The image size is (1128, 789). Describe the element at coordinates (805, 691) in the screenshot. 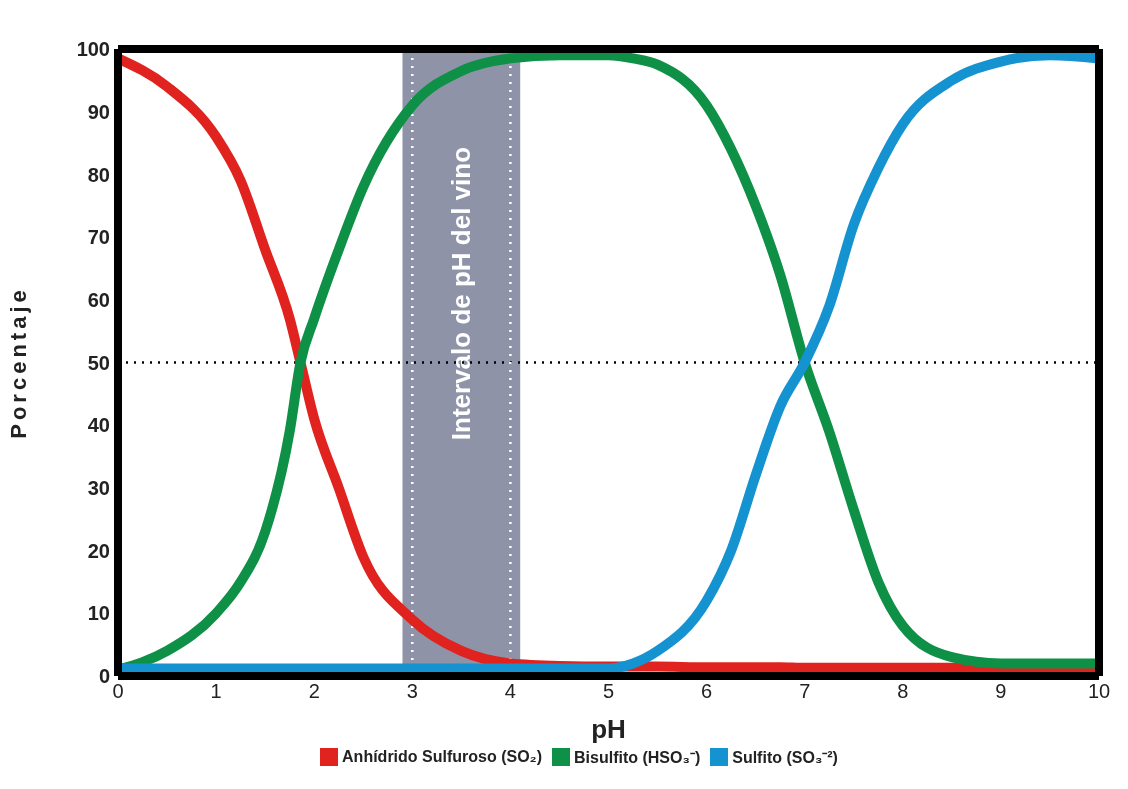

I see `x-tick-label: 7` at that location.